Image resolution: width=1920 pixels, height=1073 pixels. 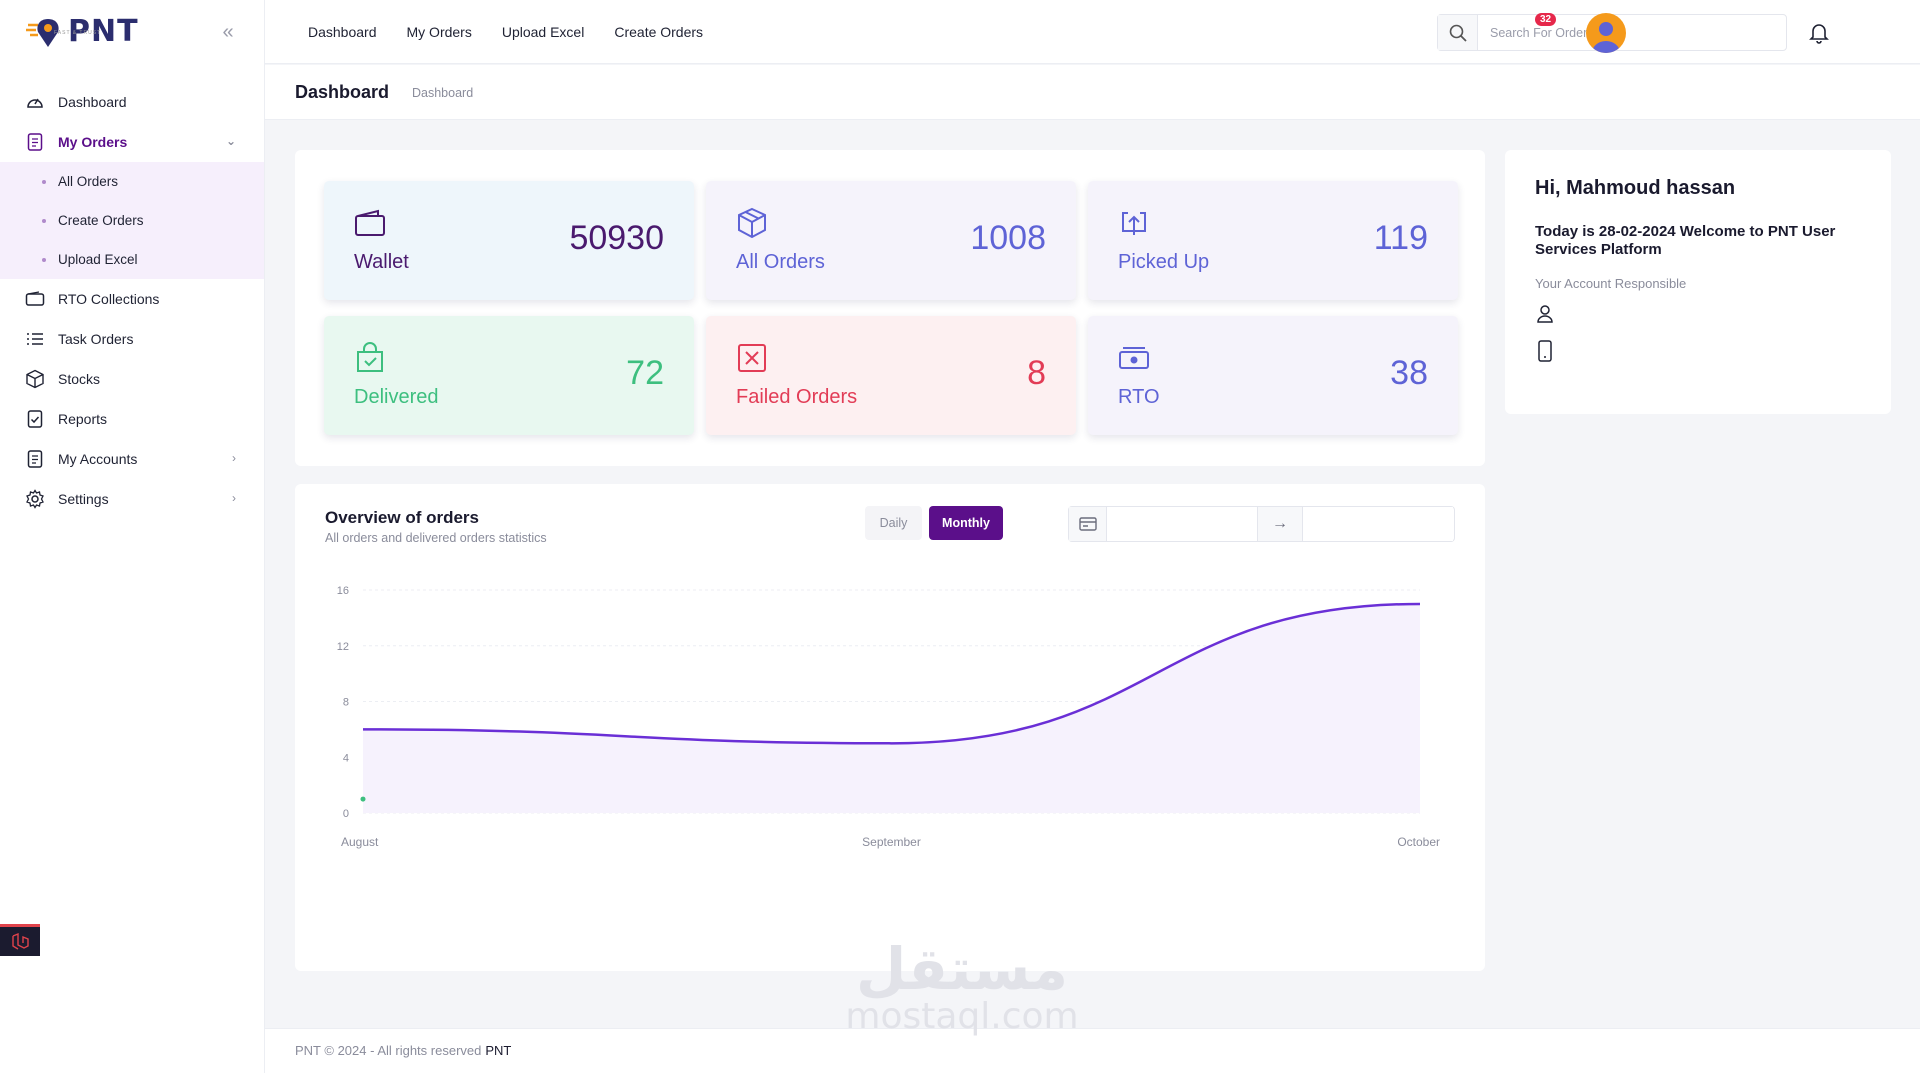 I want to click on stat-card-all-orders: All Orders 1008, so click(x=891, y=240).